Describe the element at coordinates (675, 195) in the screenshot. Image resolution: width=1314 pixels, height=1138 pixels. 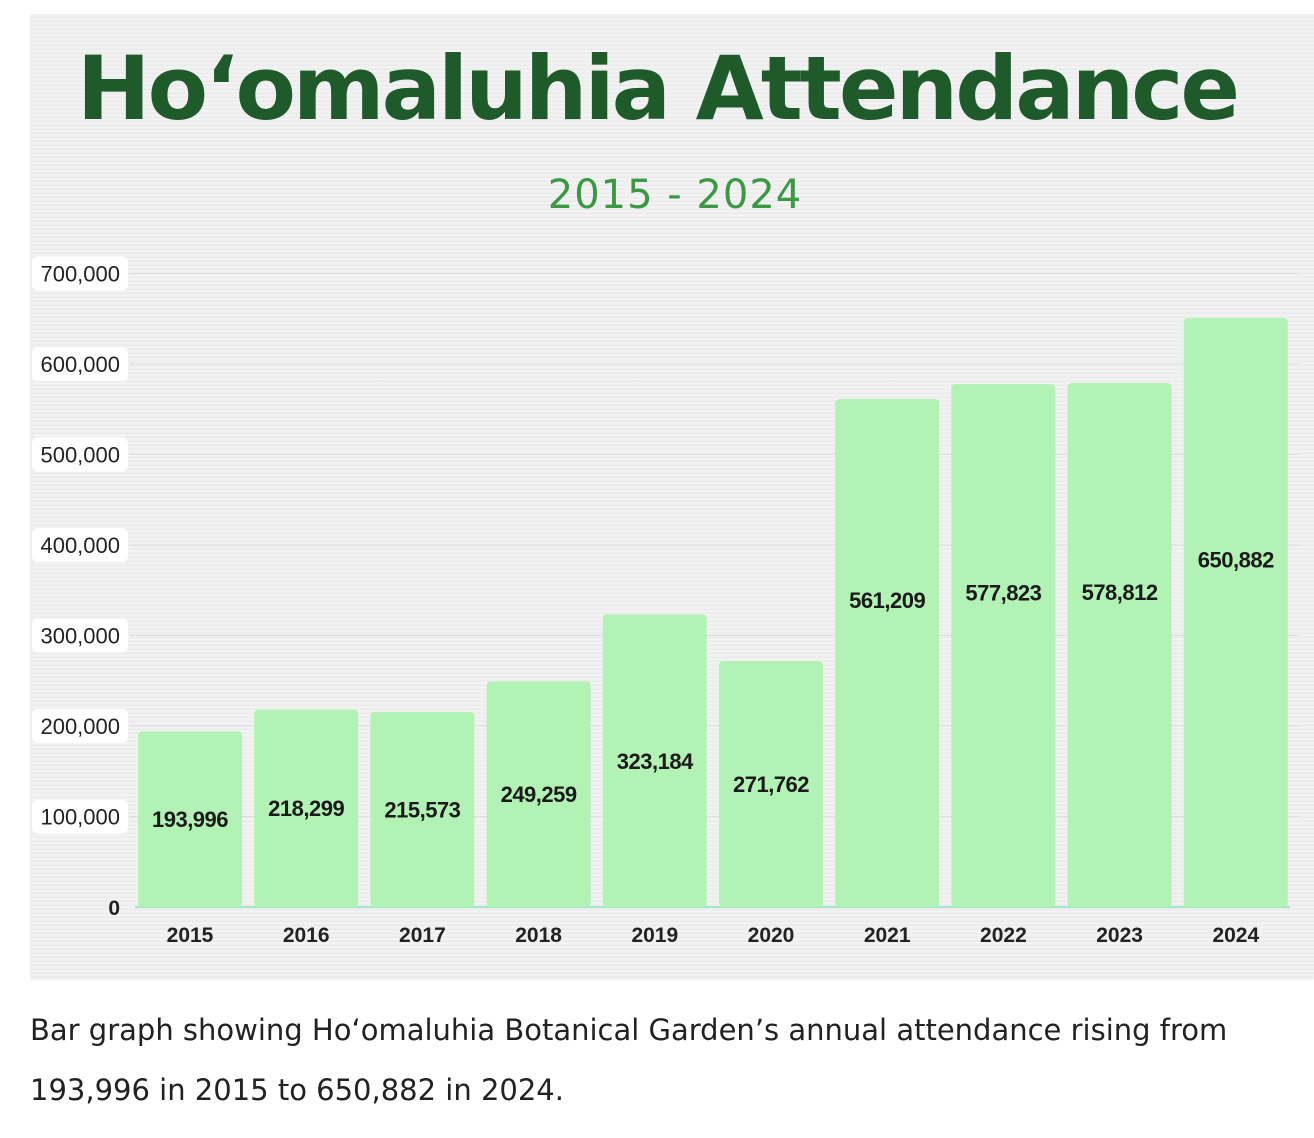
I see `chart-subtitle: 2015 - 2024` at that location.